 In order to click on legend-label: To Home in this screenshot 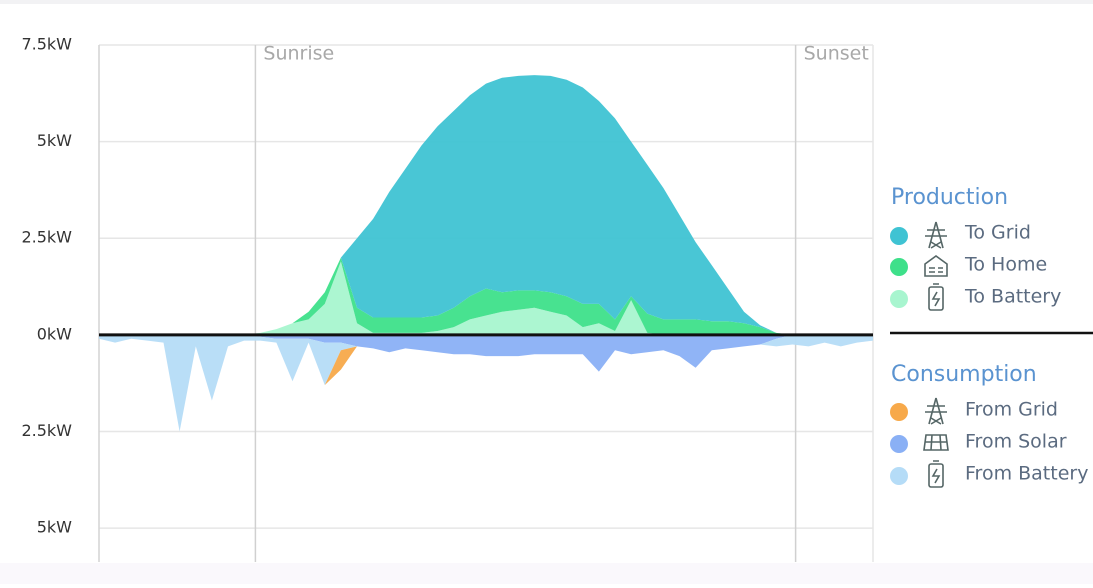, I will do `click(1005, 265)`.